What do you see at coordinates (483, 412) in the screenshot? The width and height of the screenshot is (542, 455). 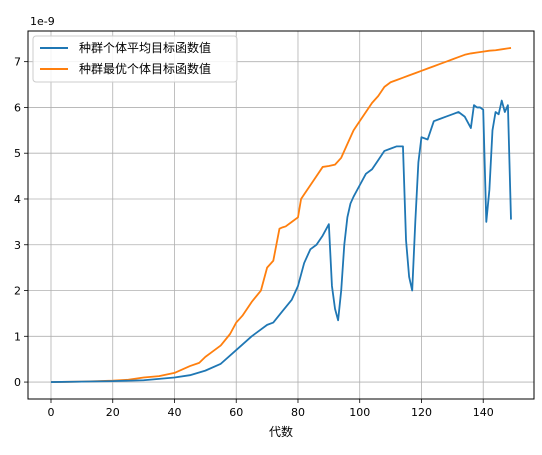 I see `x-tick-label: 140` at bounding box center [483, 412].